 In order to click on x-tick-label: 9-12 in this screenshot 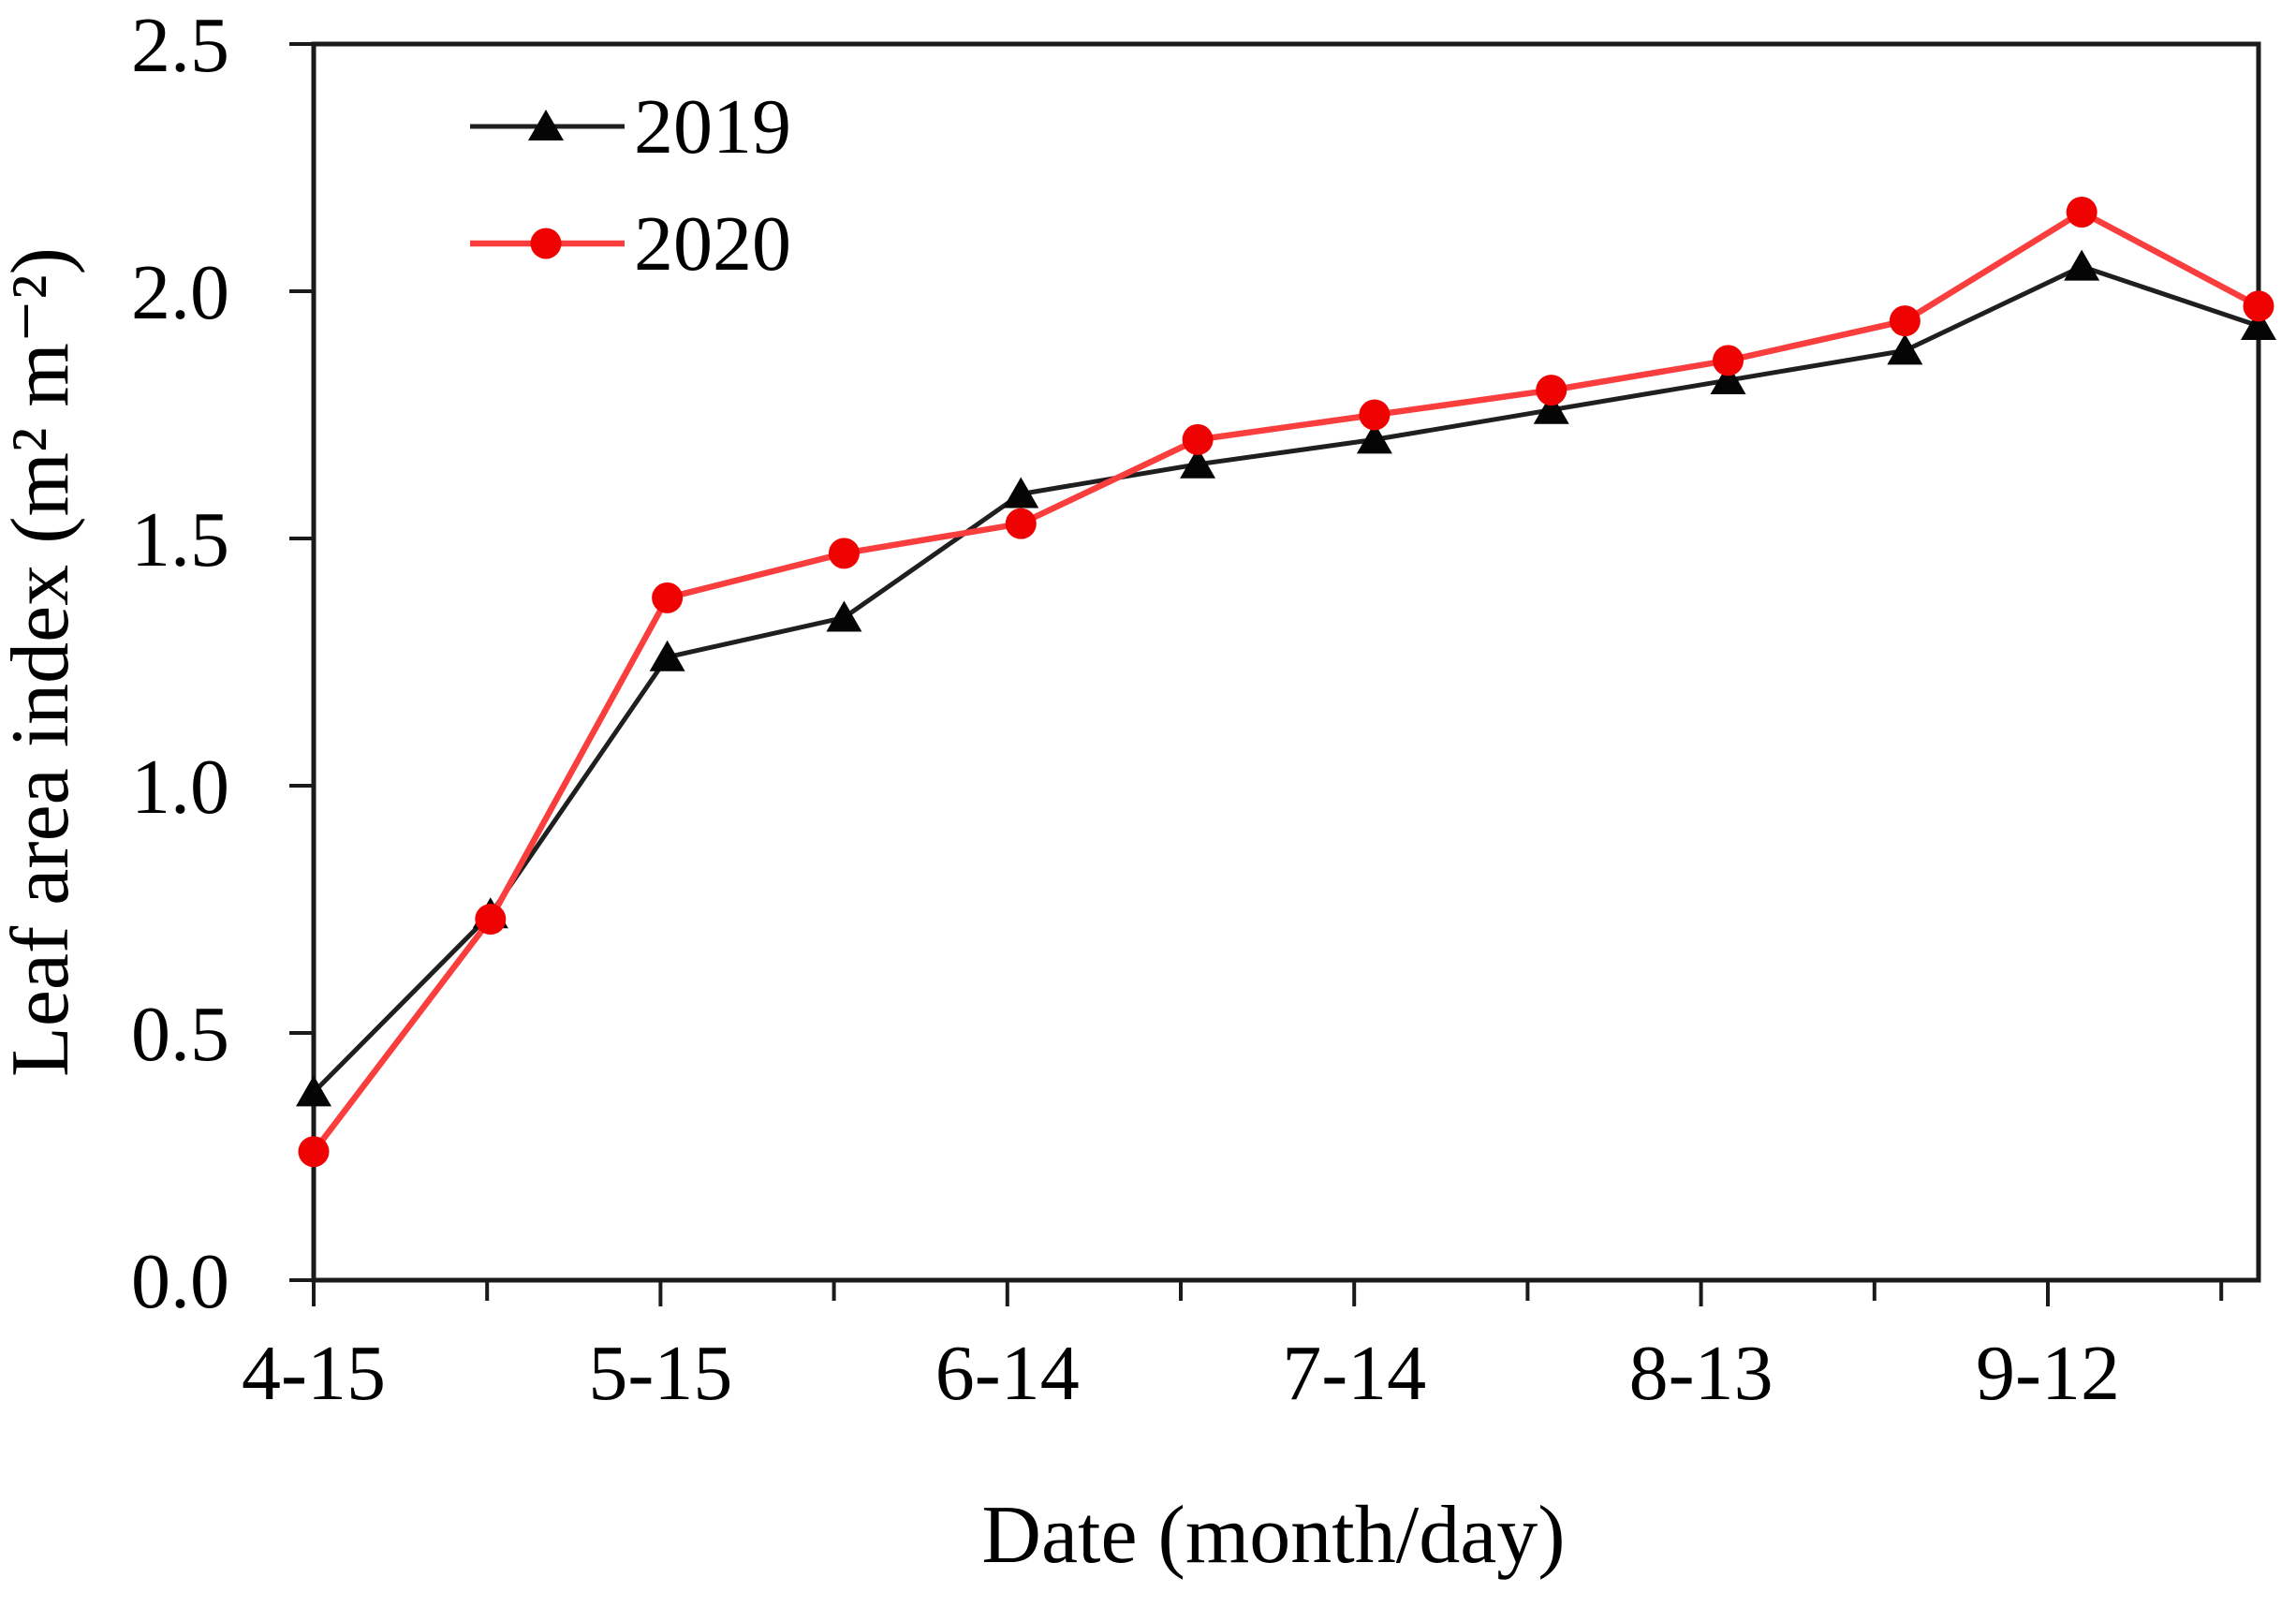, I will do `click(2048, 1374)`.